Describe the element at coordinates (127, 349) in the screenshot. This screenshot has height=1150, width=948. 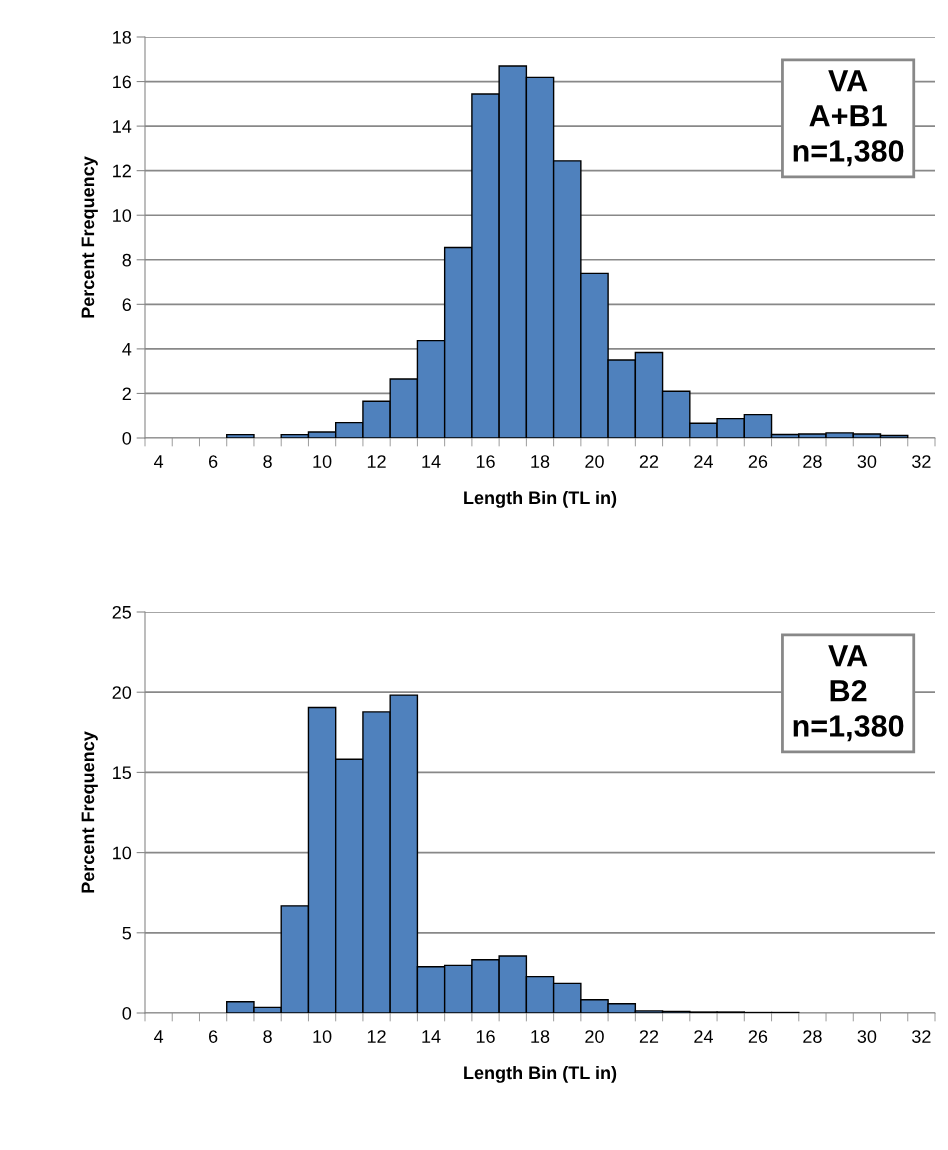
I see `y-tick-label: 4` at that location.